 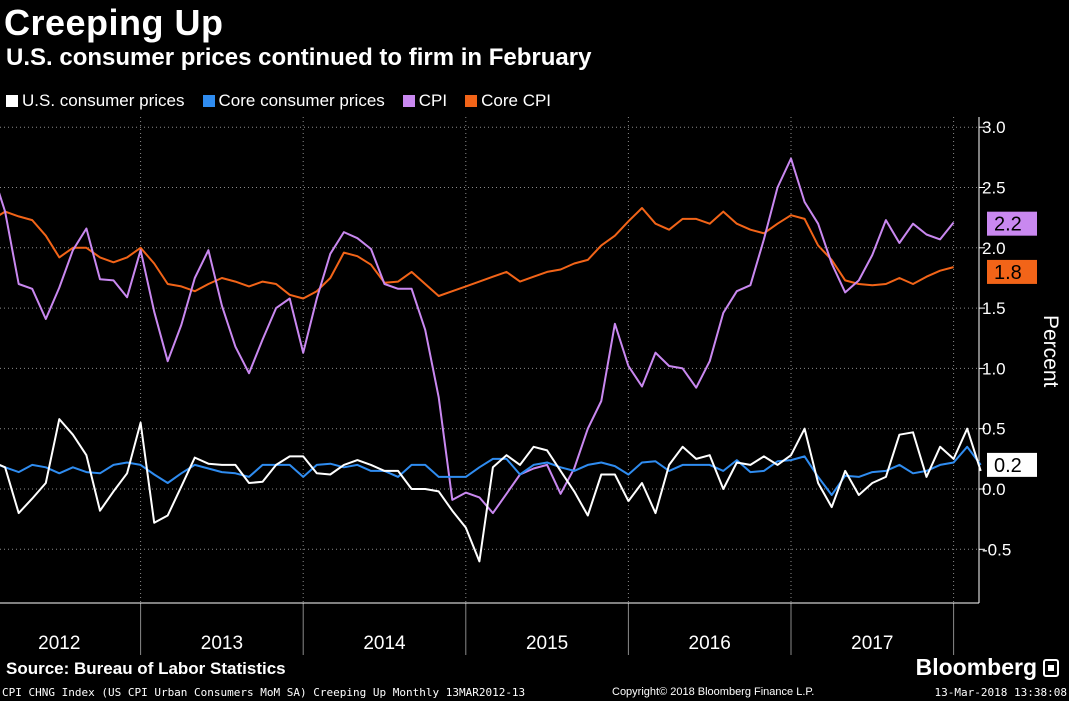 I want to click on x-year-label: 2016, so click(x=710, y=643).